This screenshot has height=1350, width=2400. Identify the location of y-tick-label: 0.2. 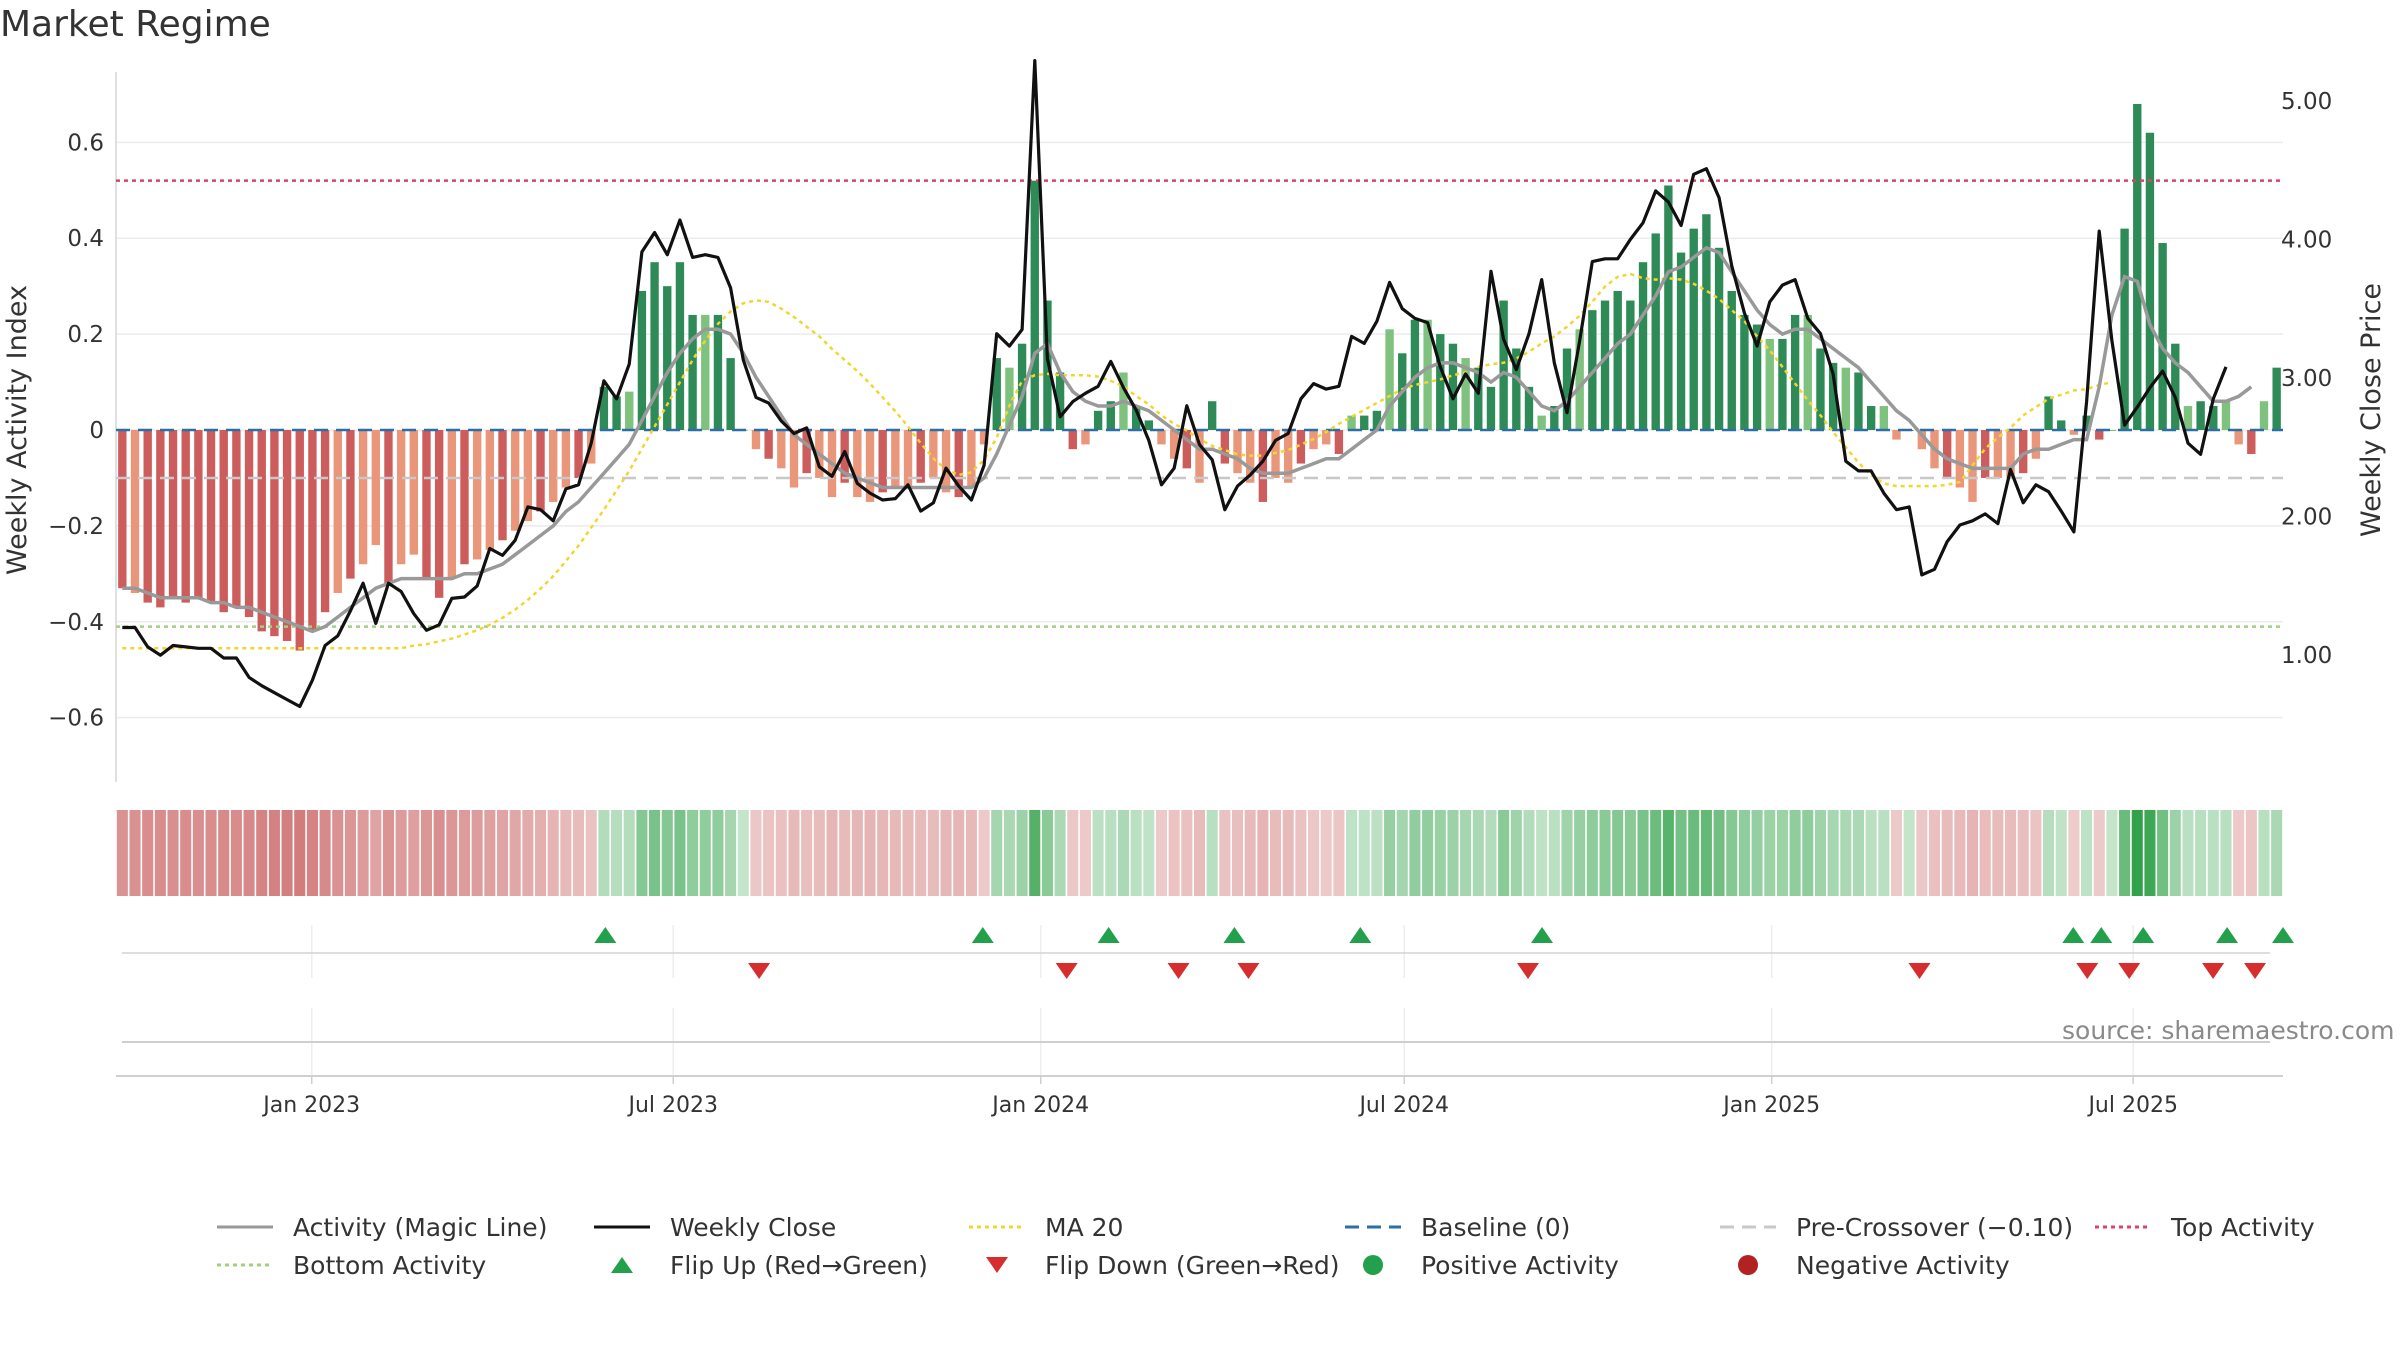
(85, 335).